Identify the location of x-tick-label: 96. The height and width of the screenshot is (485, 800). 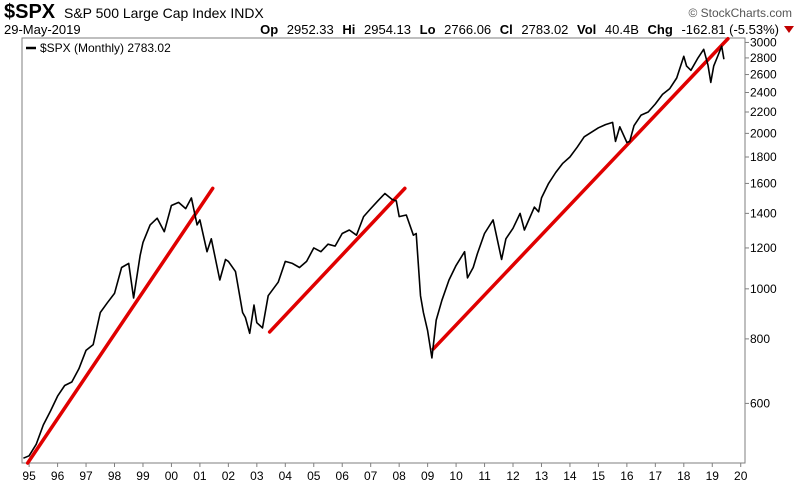
(58, 476).